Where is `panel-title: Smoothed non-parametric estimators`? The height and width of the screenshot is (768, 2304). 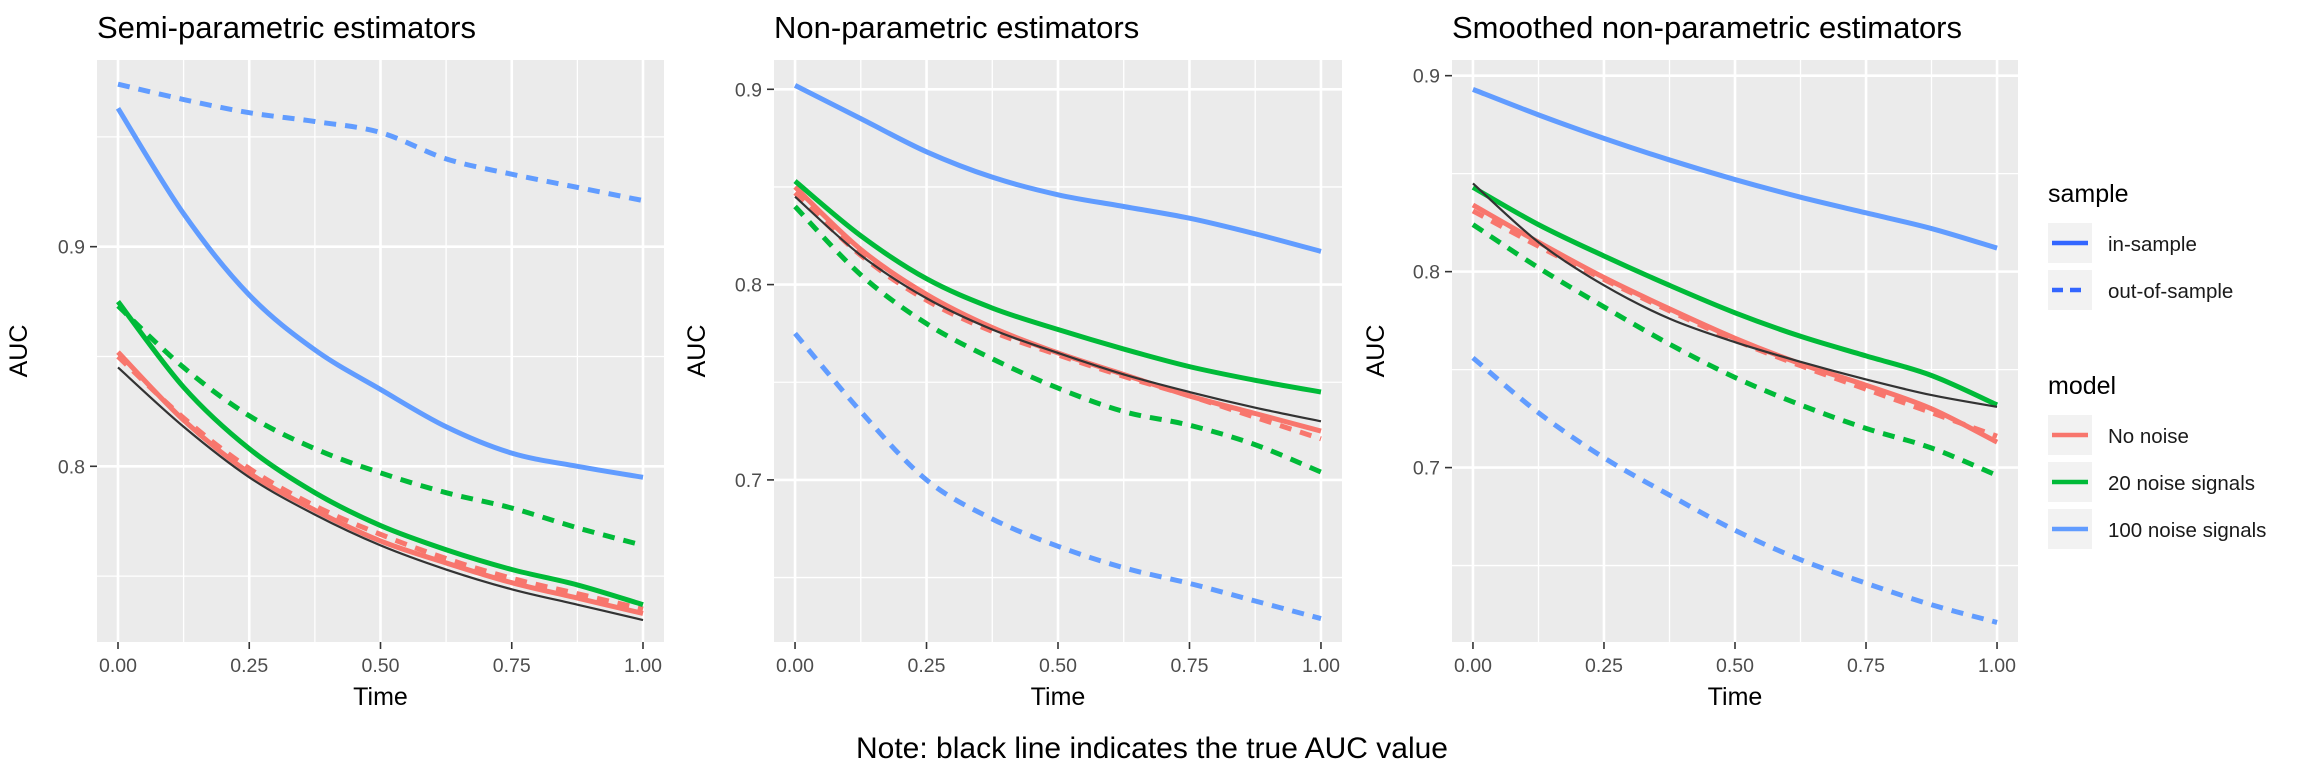 panel-title: Smoothed non-parametric estimators is located at coordinates (1707, 27).